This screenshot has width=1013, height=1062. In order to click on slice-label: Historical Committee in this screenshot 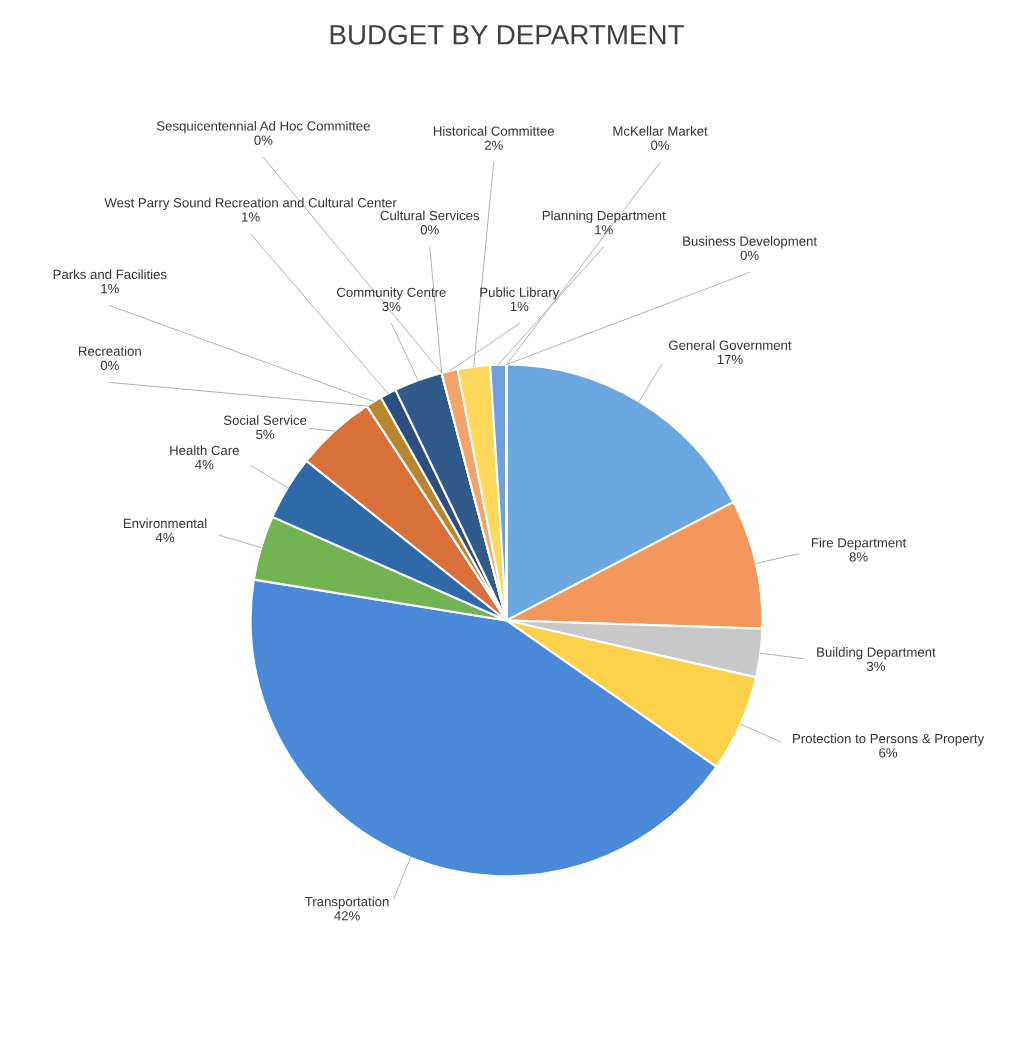, I will do `click(493, 131)`.